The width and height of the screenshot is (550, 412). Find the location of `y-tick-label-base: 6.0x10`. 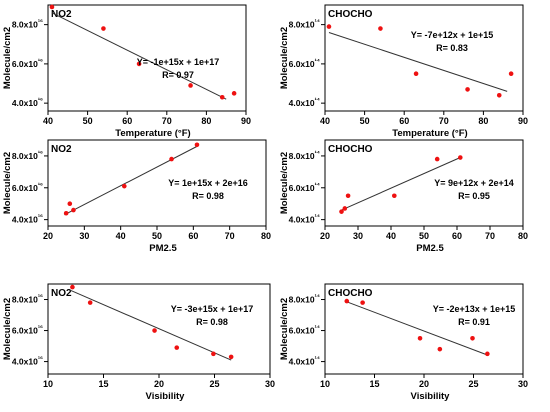

y-tick-label-base: 6.0x10 is located at coordinates (302, 331).